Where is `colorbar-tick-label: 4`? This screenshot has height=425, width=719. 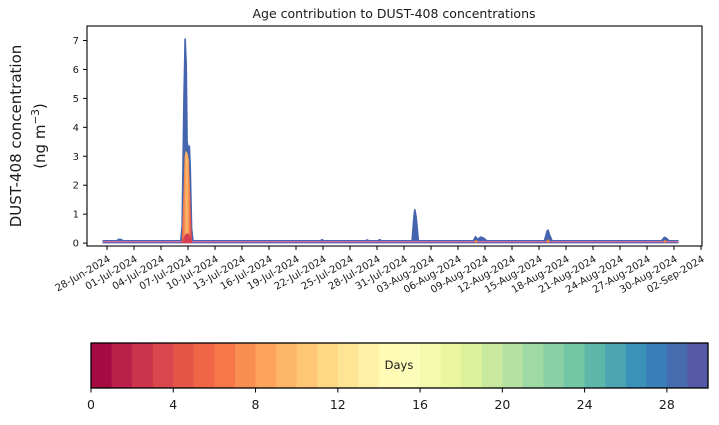 colorbar-tick-label: 4 is located at coordinates (173, 404).